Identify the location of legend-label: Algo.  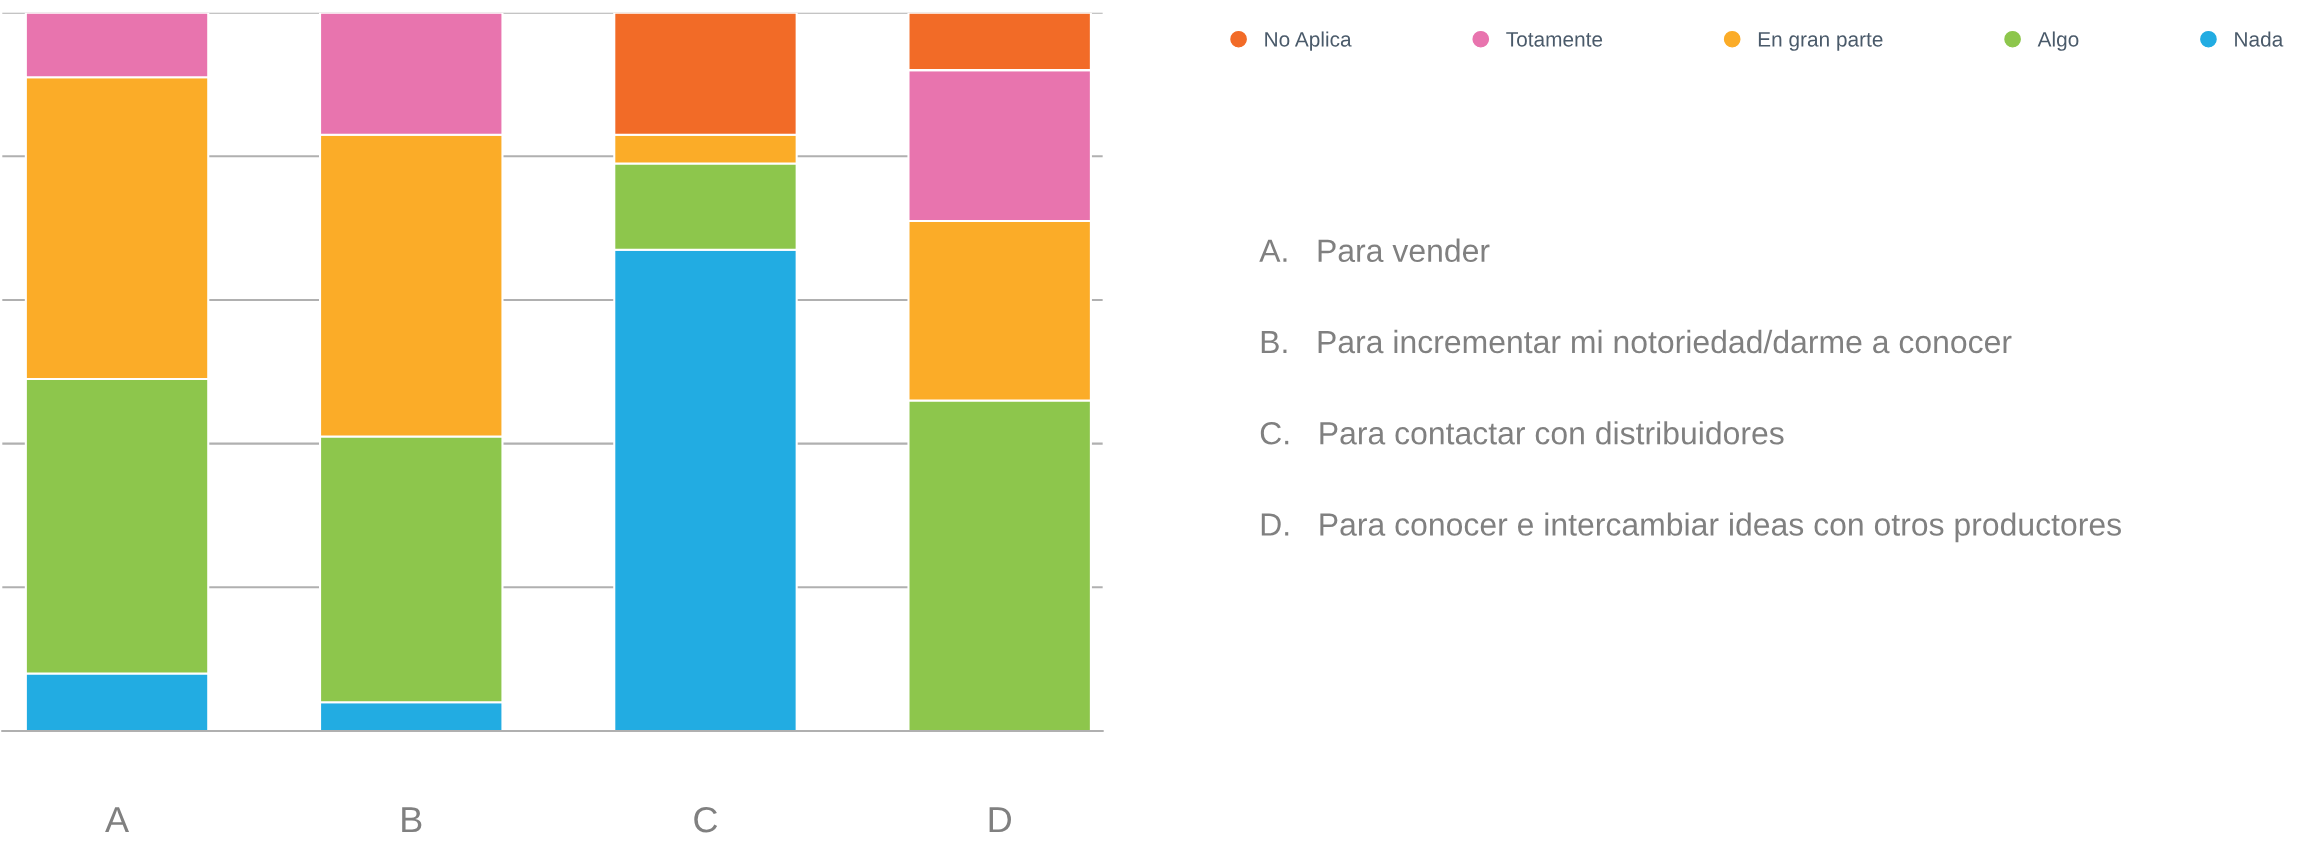
(2058, 41).